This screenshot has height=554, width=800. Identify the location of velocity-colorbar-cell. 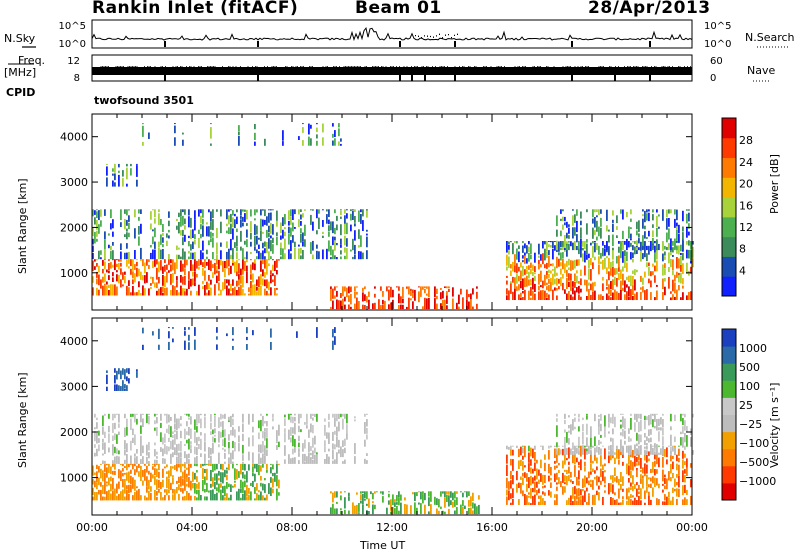
(729, 491).